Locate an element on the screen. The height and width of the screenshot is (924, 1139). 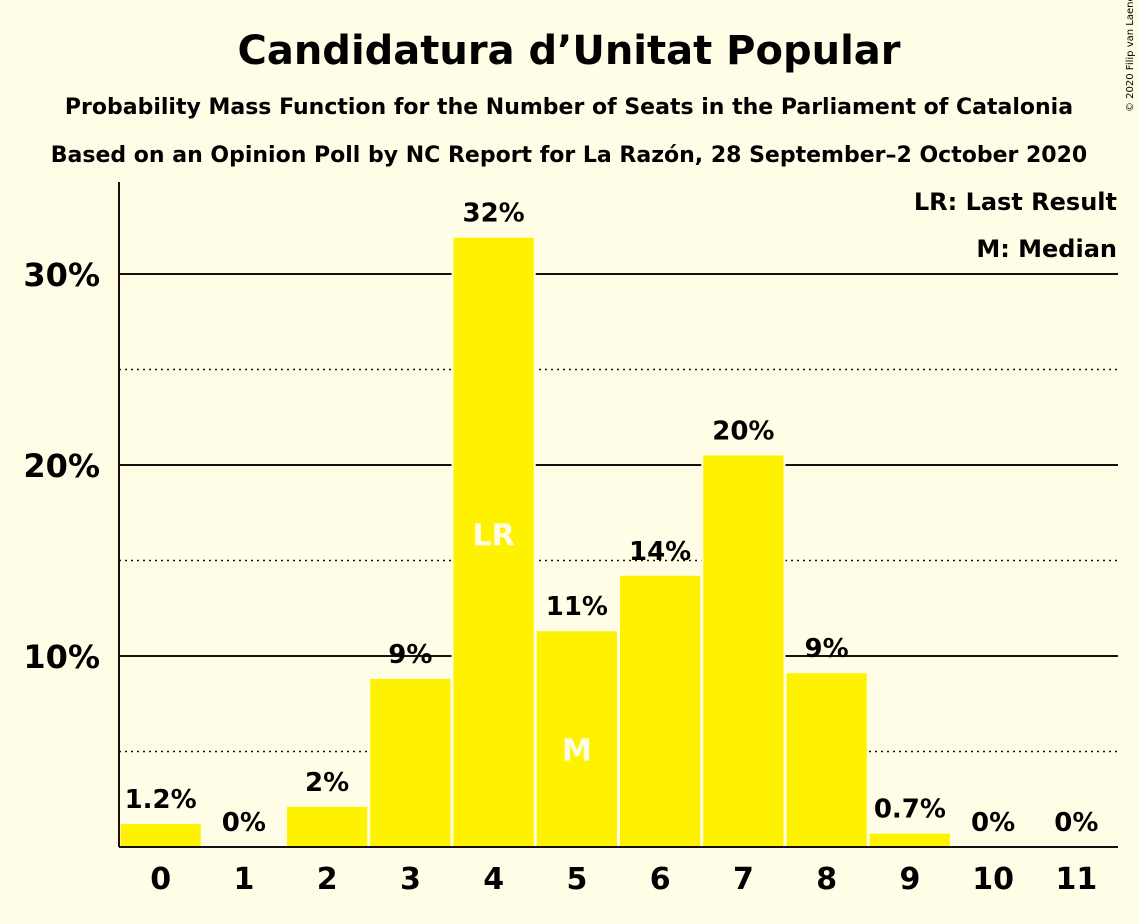
data-label-11: 0% is located at coordinates (1076, 823).